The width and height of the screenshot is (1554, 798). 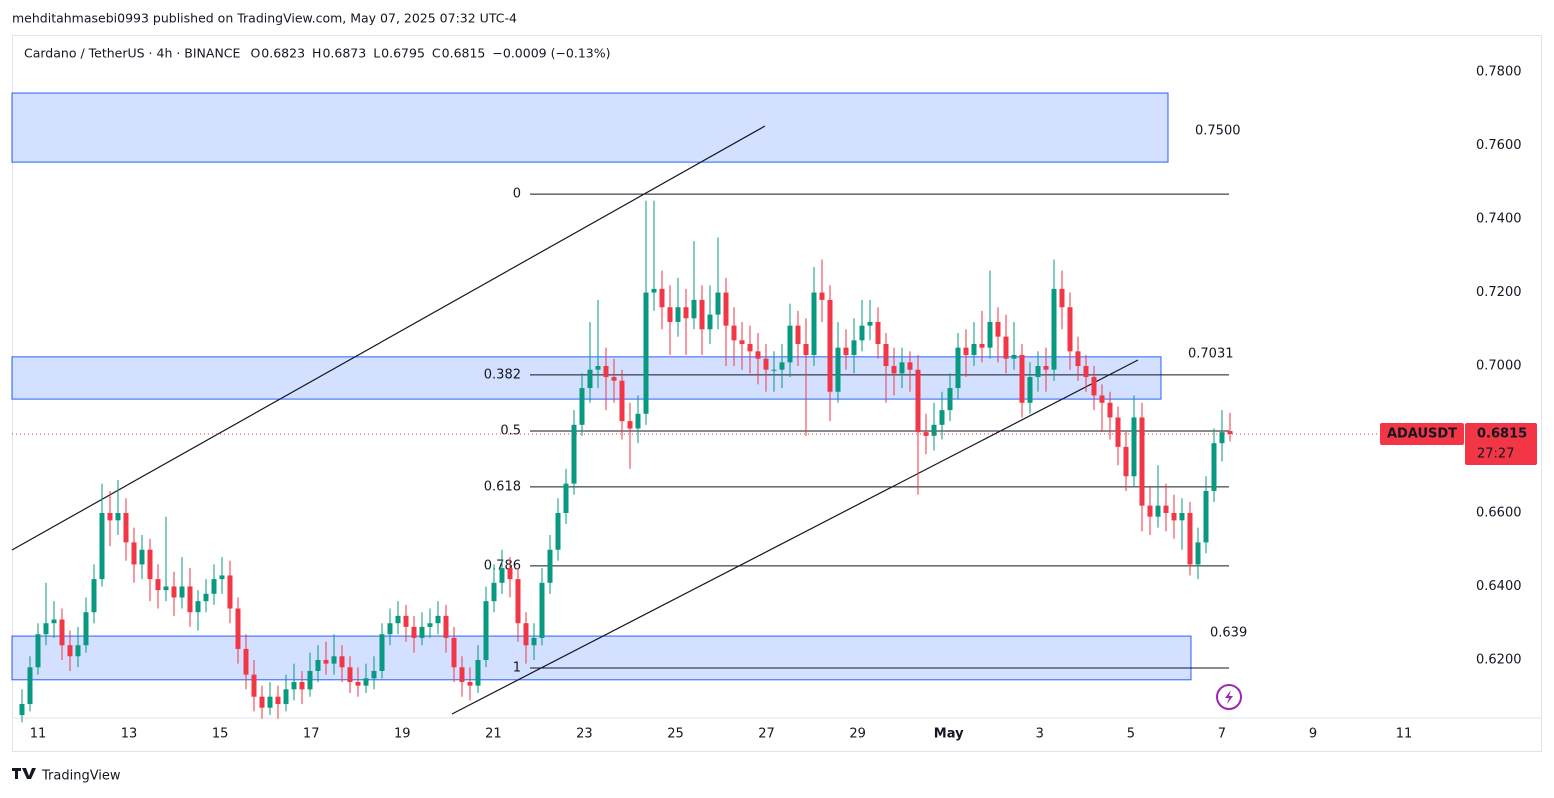 What do you see at coordinates (502, 374) in the screenshot?
I see `fib-label: 0.382` at bounding box center [502, 374].